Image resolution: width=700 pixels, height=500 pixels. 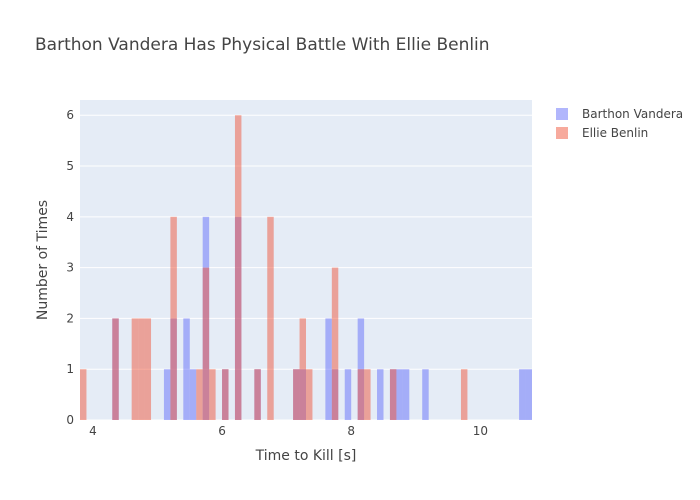 What do you see at coordinates (306, 456) in the screenshot?
I see `x-axis-label: Time to Kill [s]` at bounding box center [306, 456].